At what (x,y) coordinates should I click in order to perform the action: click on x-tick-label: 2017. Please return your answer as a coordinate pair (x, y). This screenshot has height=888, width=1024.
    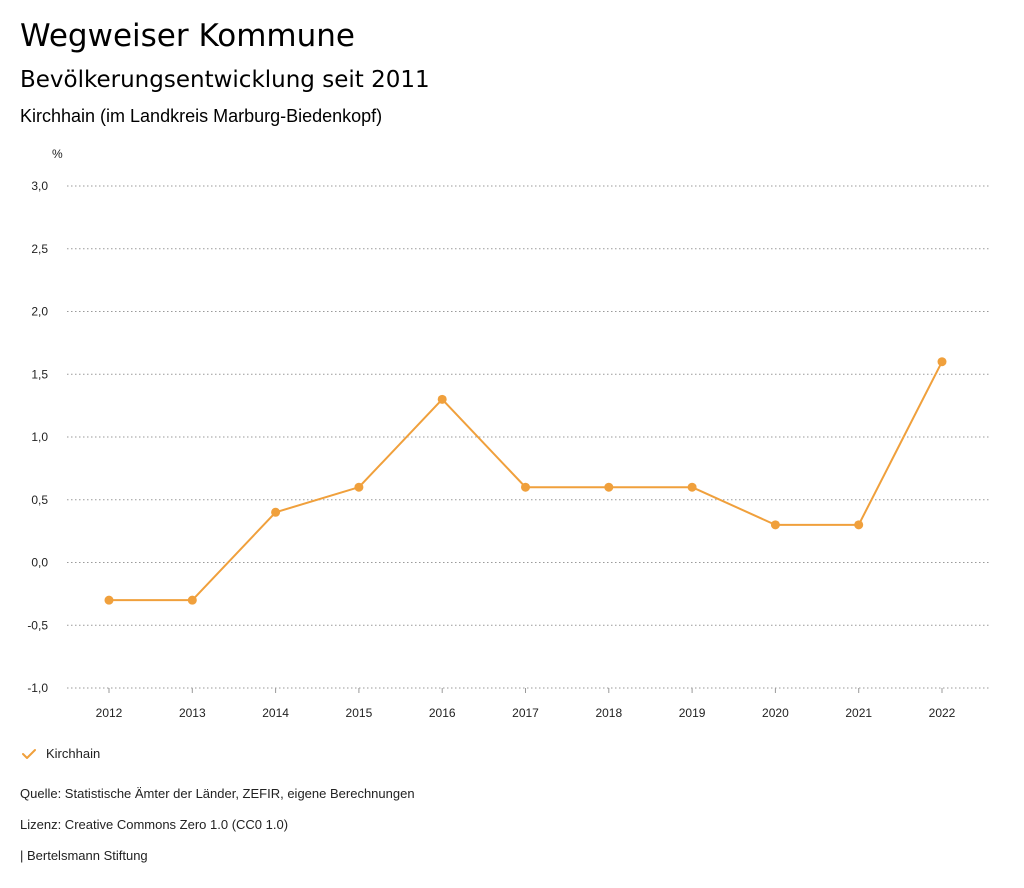
    Looking at the image, I should click on (525, 713).